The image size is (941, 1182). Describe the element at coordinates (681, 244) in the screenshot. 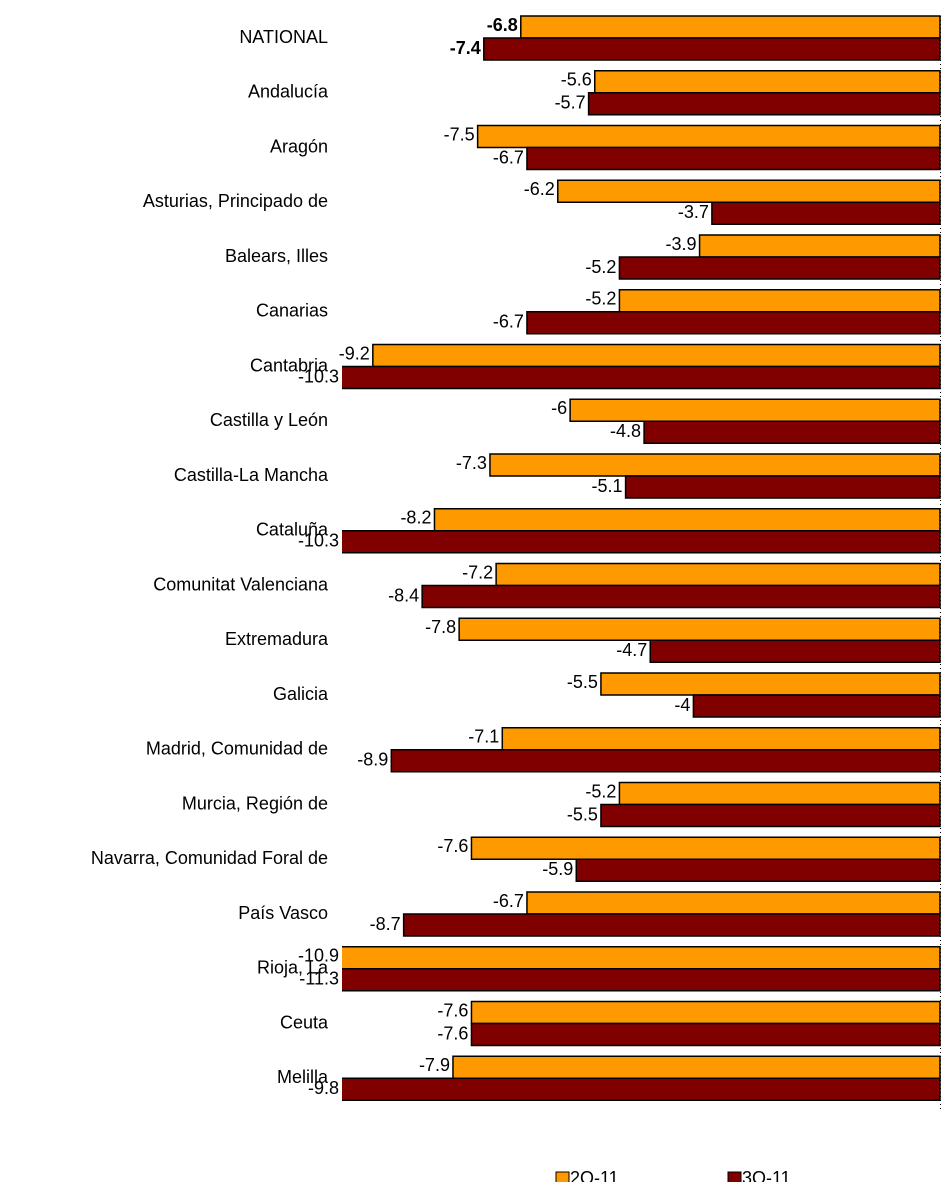

I see `data-label: -3.9` at that location.